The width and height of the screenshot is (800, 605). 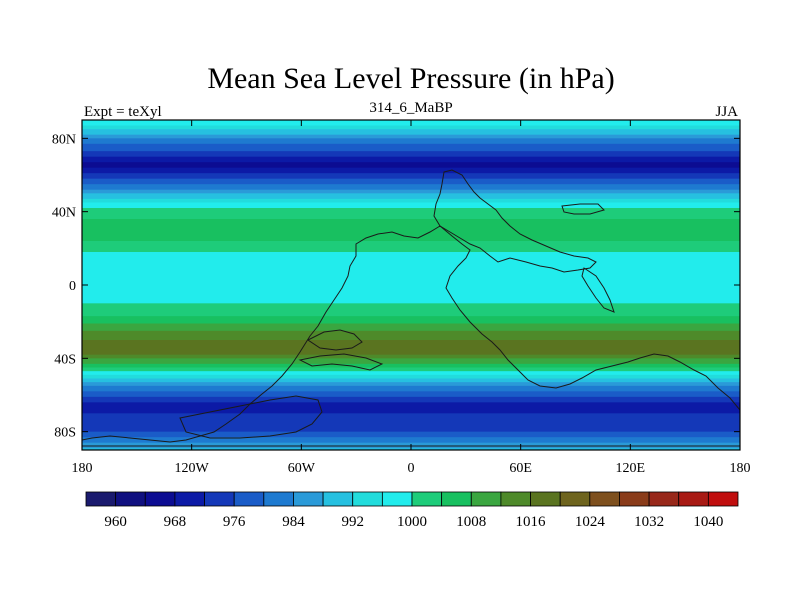 What do you see at coordinates (335, 340) in the screenshot?
I see `coastline-west-lobe` at bounding box center [335, 340].